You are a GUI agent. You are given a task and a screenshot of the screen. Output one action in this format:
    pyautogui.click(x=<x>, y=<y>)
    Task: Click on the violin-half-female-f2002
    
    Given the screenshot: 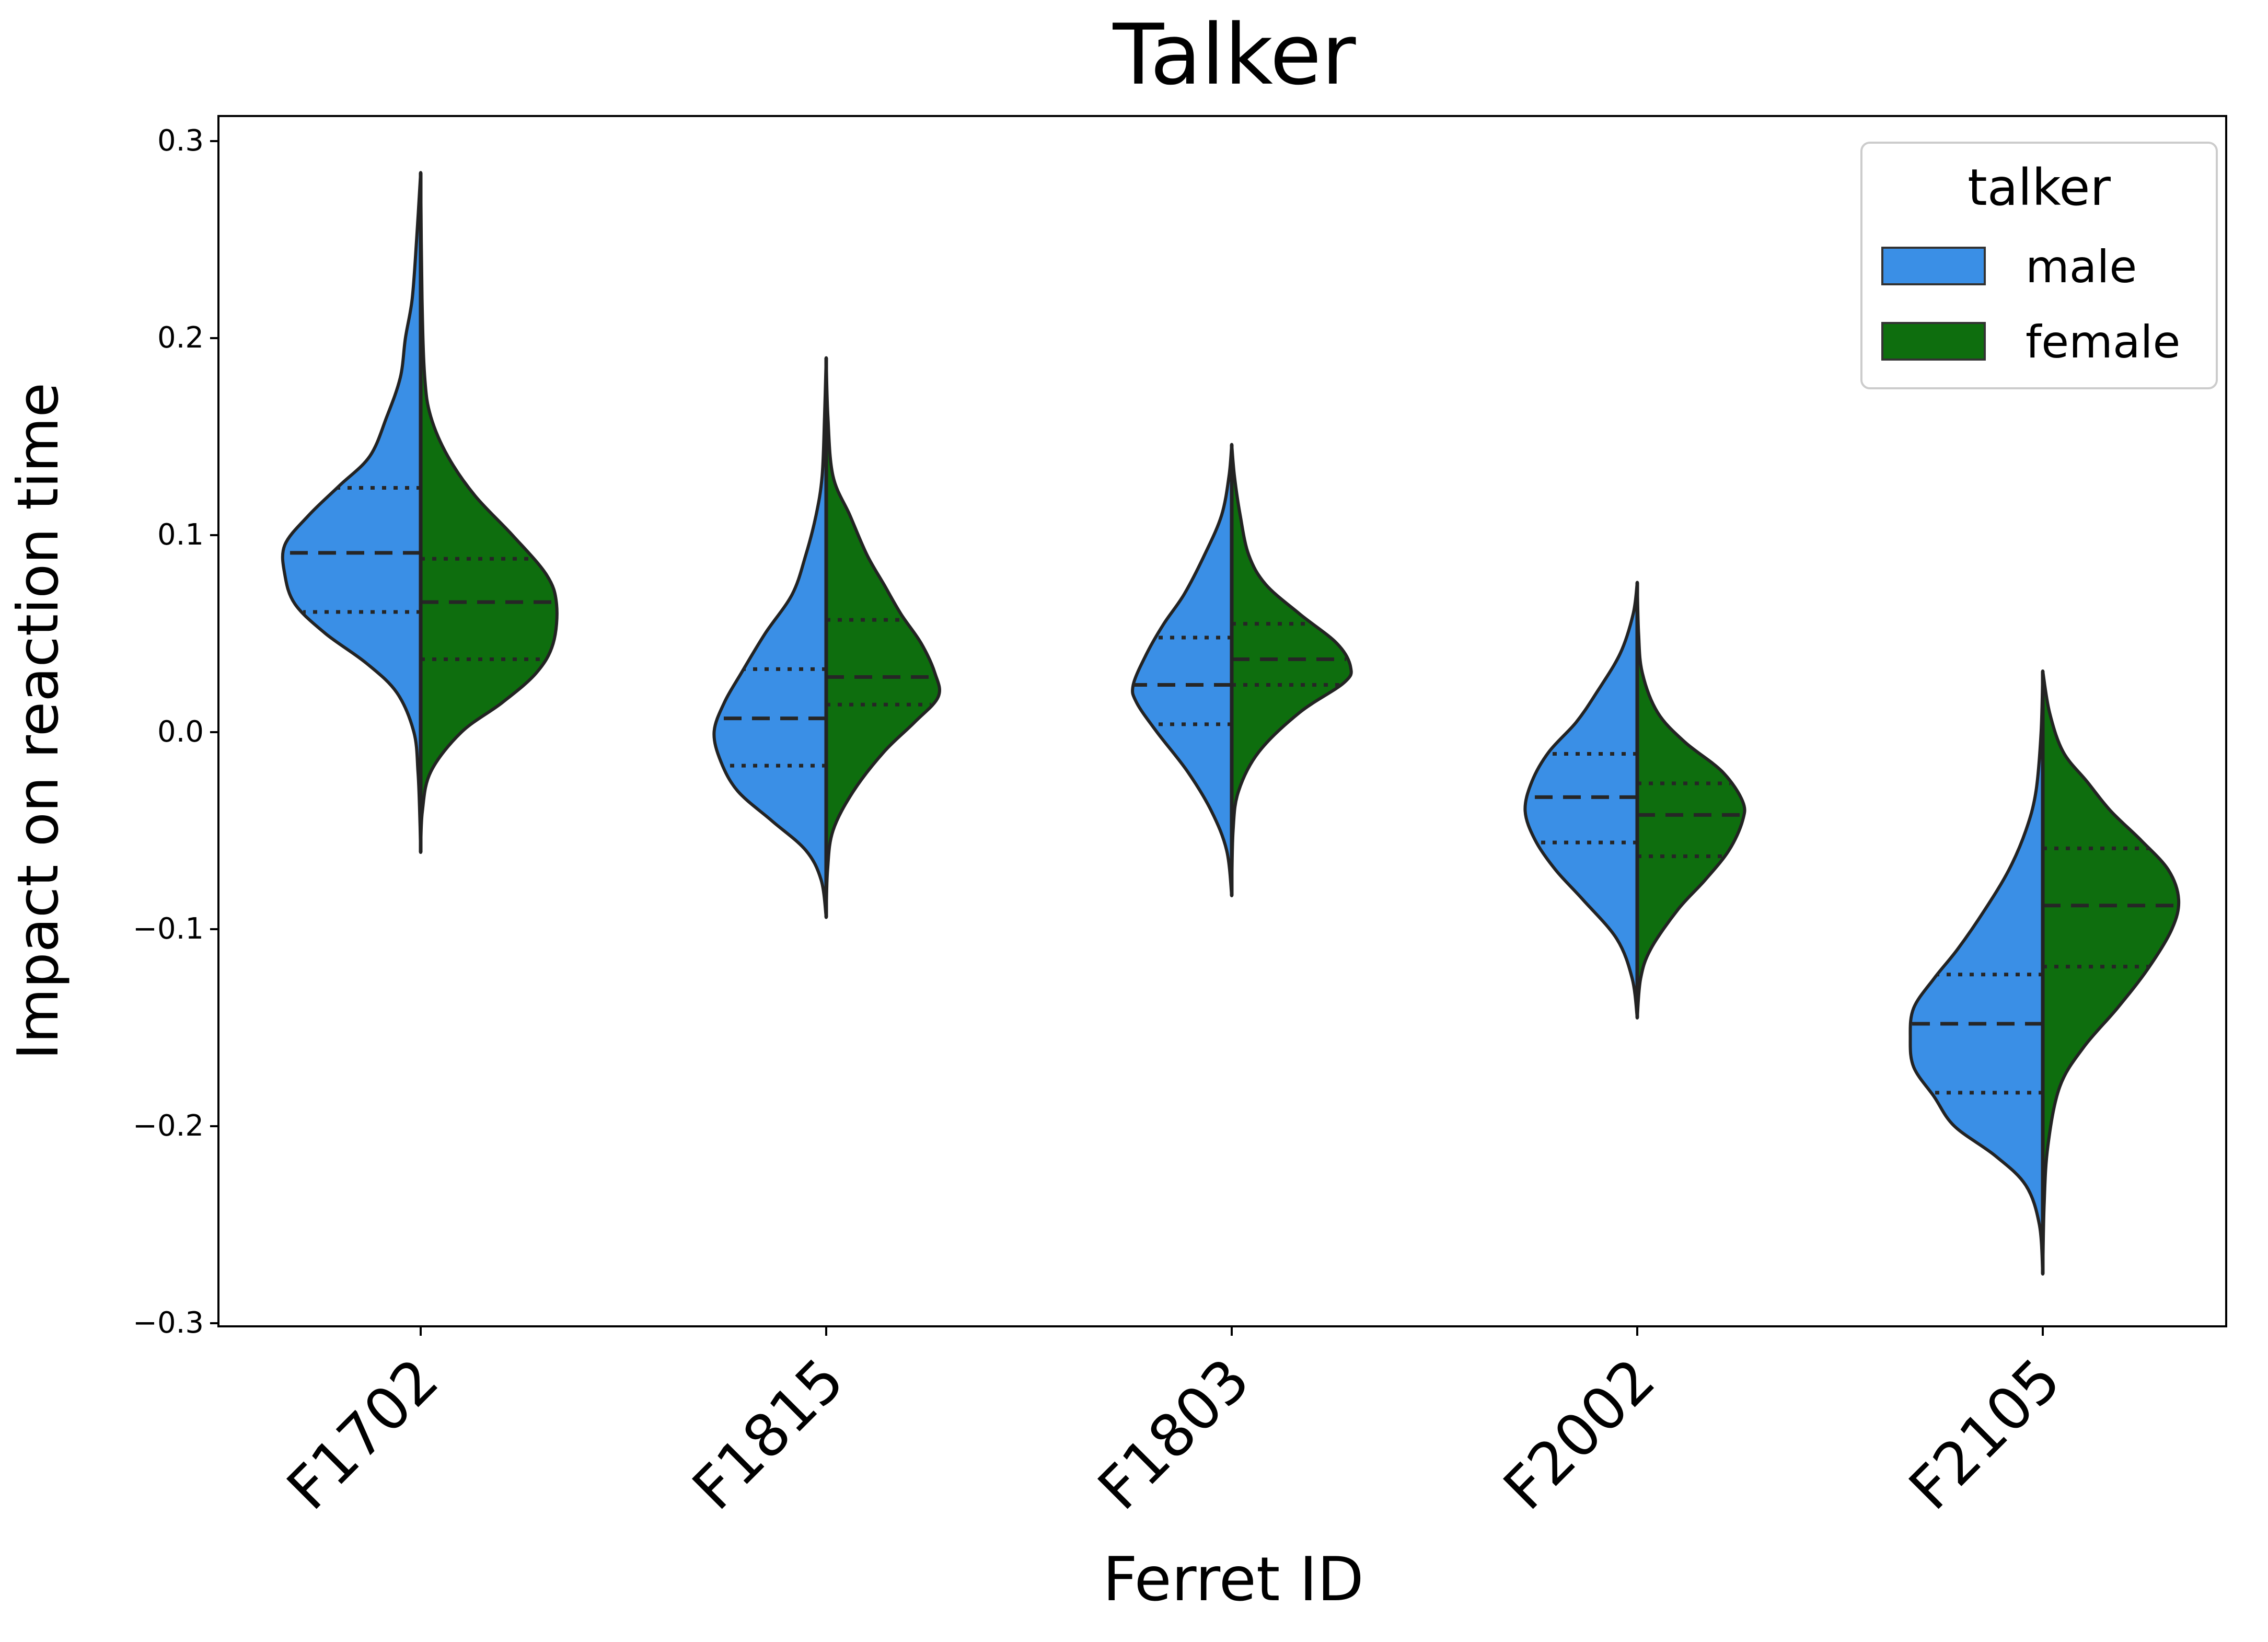 What is the action you would take?
    pyautogui.click(x=1691, y=801)
    